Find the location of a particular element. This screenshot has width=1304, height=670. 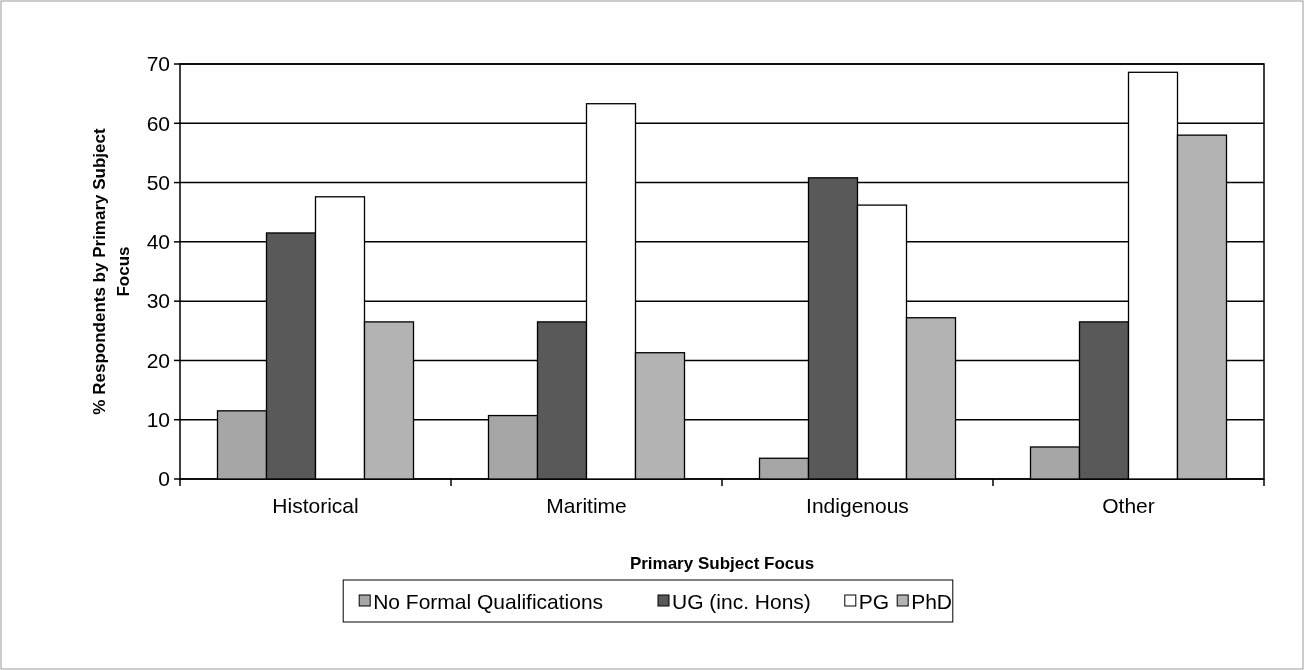

y-tick-label: 70 is located at coordinates (158, 64).